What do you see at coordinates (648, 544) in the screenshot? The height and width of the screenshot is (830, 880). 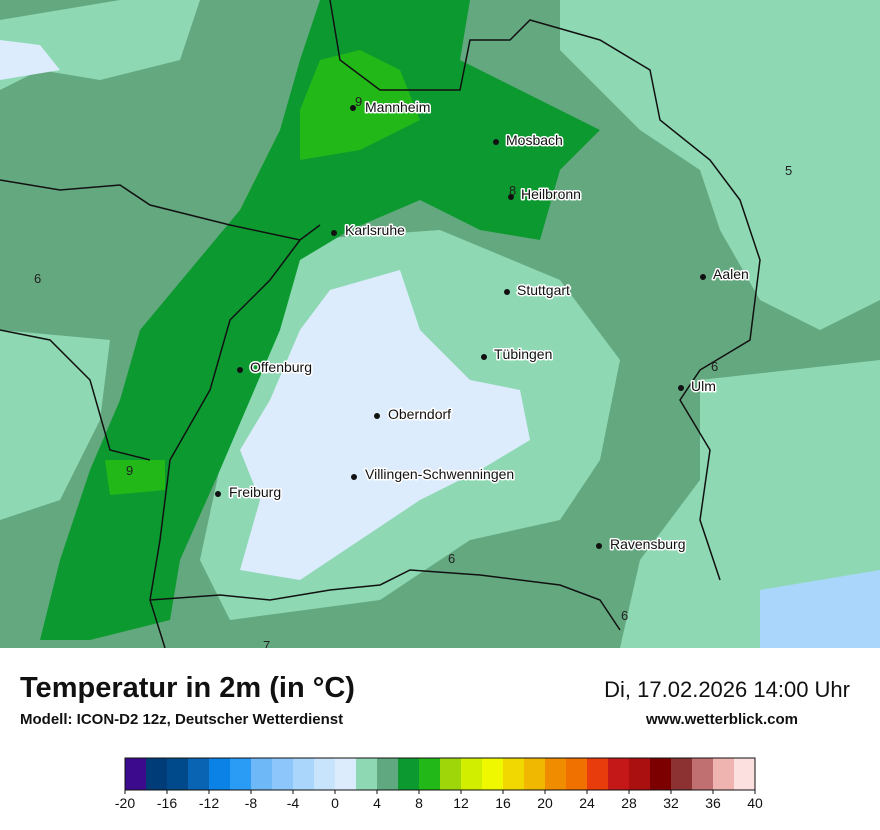 I see `city-label: Ravensburg` at bounding box center [648, 544].